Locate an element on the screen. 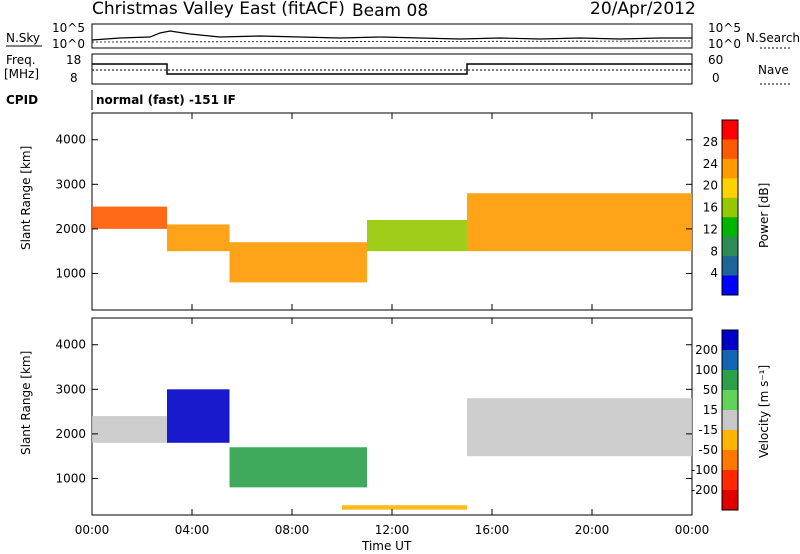 The width and height of the screenshot is (800, 554). sky-left-tick-top: 10^5 is located at coordinates (68, 28).